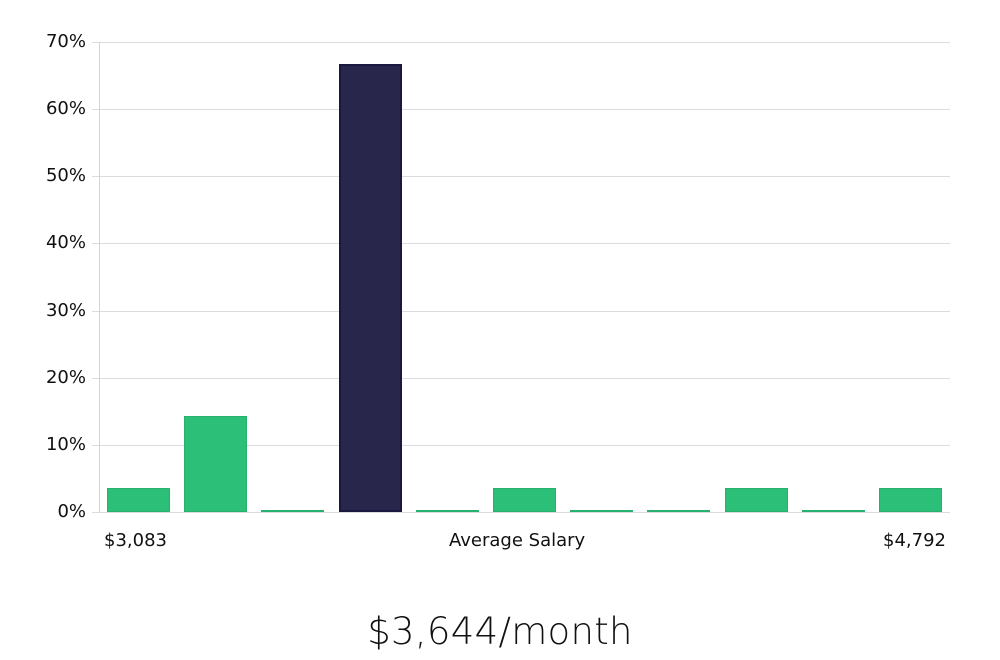  I want to click on y-tick-label: 20%, so click(65, 377).